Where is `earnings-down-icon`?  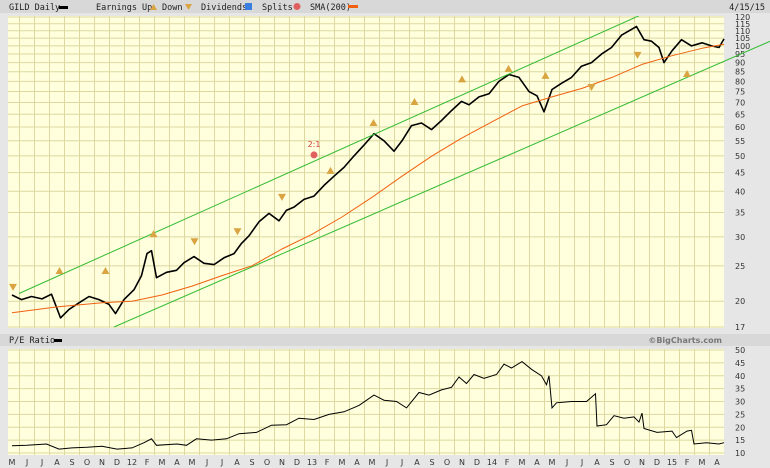
earnings-down-icon is located at coordinates (188, 7).